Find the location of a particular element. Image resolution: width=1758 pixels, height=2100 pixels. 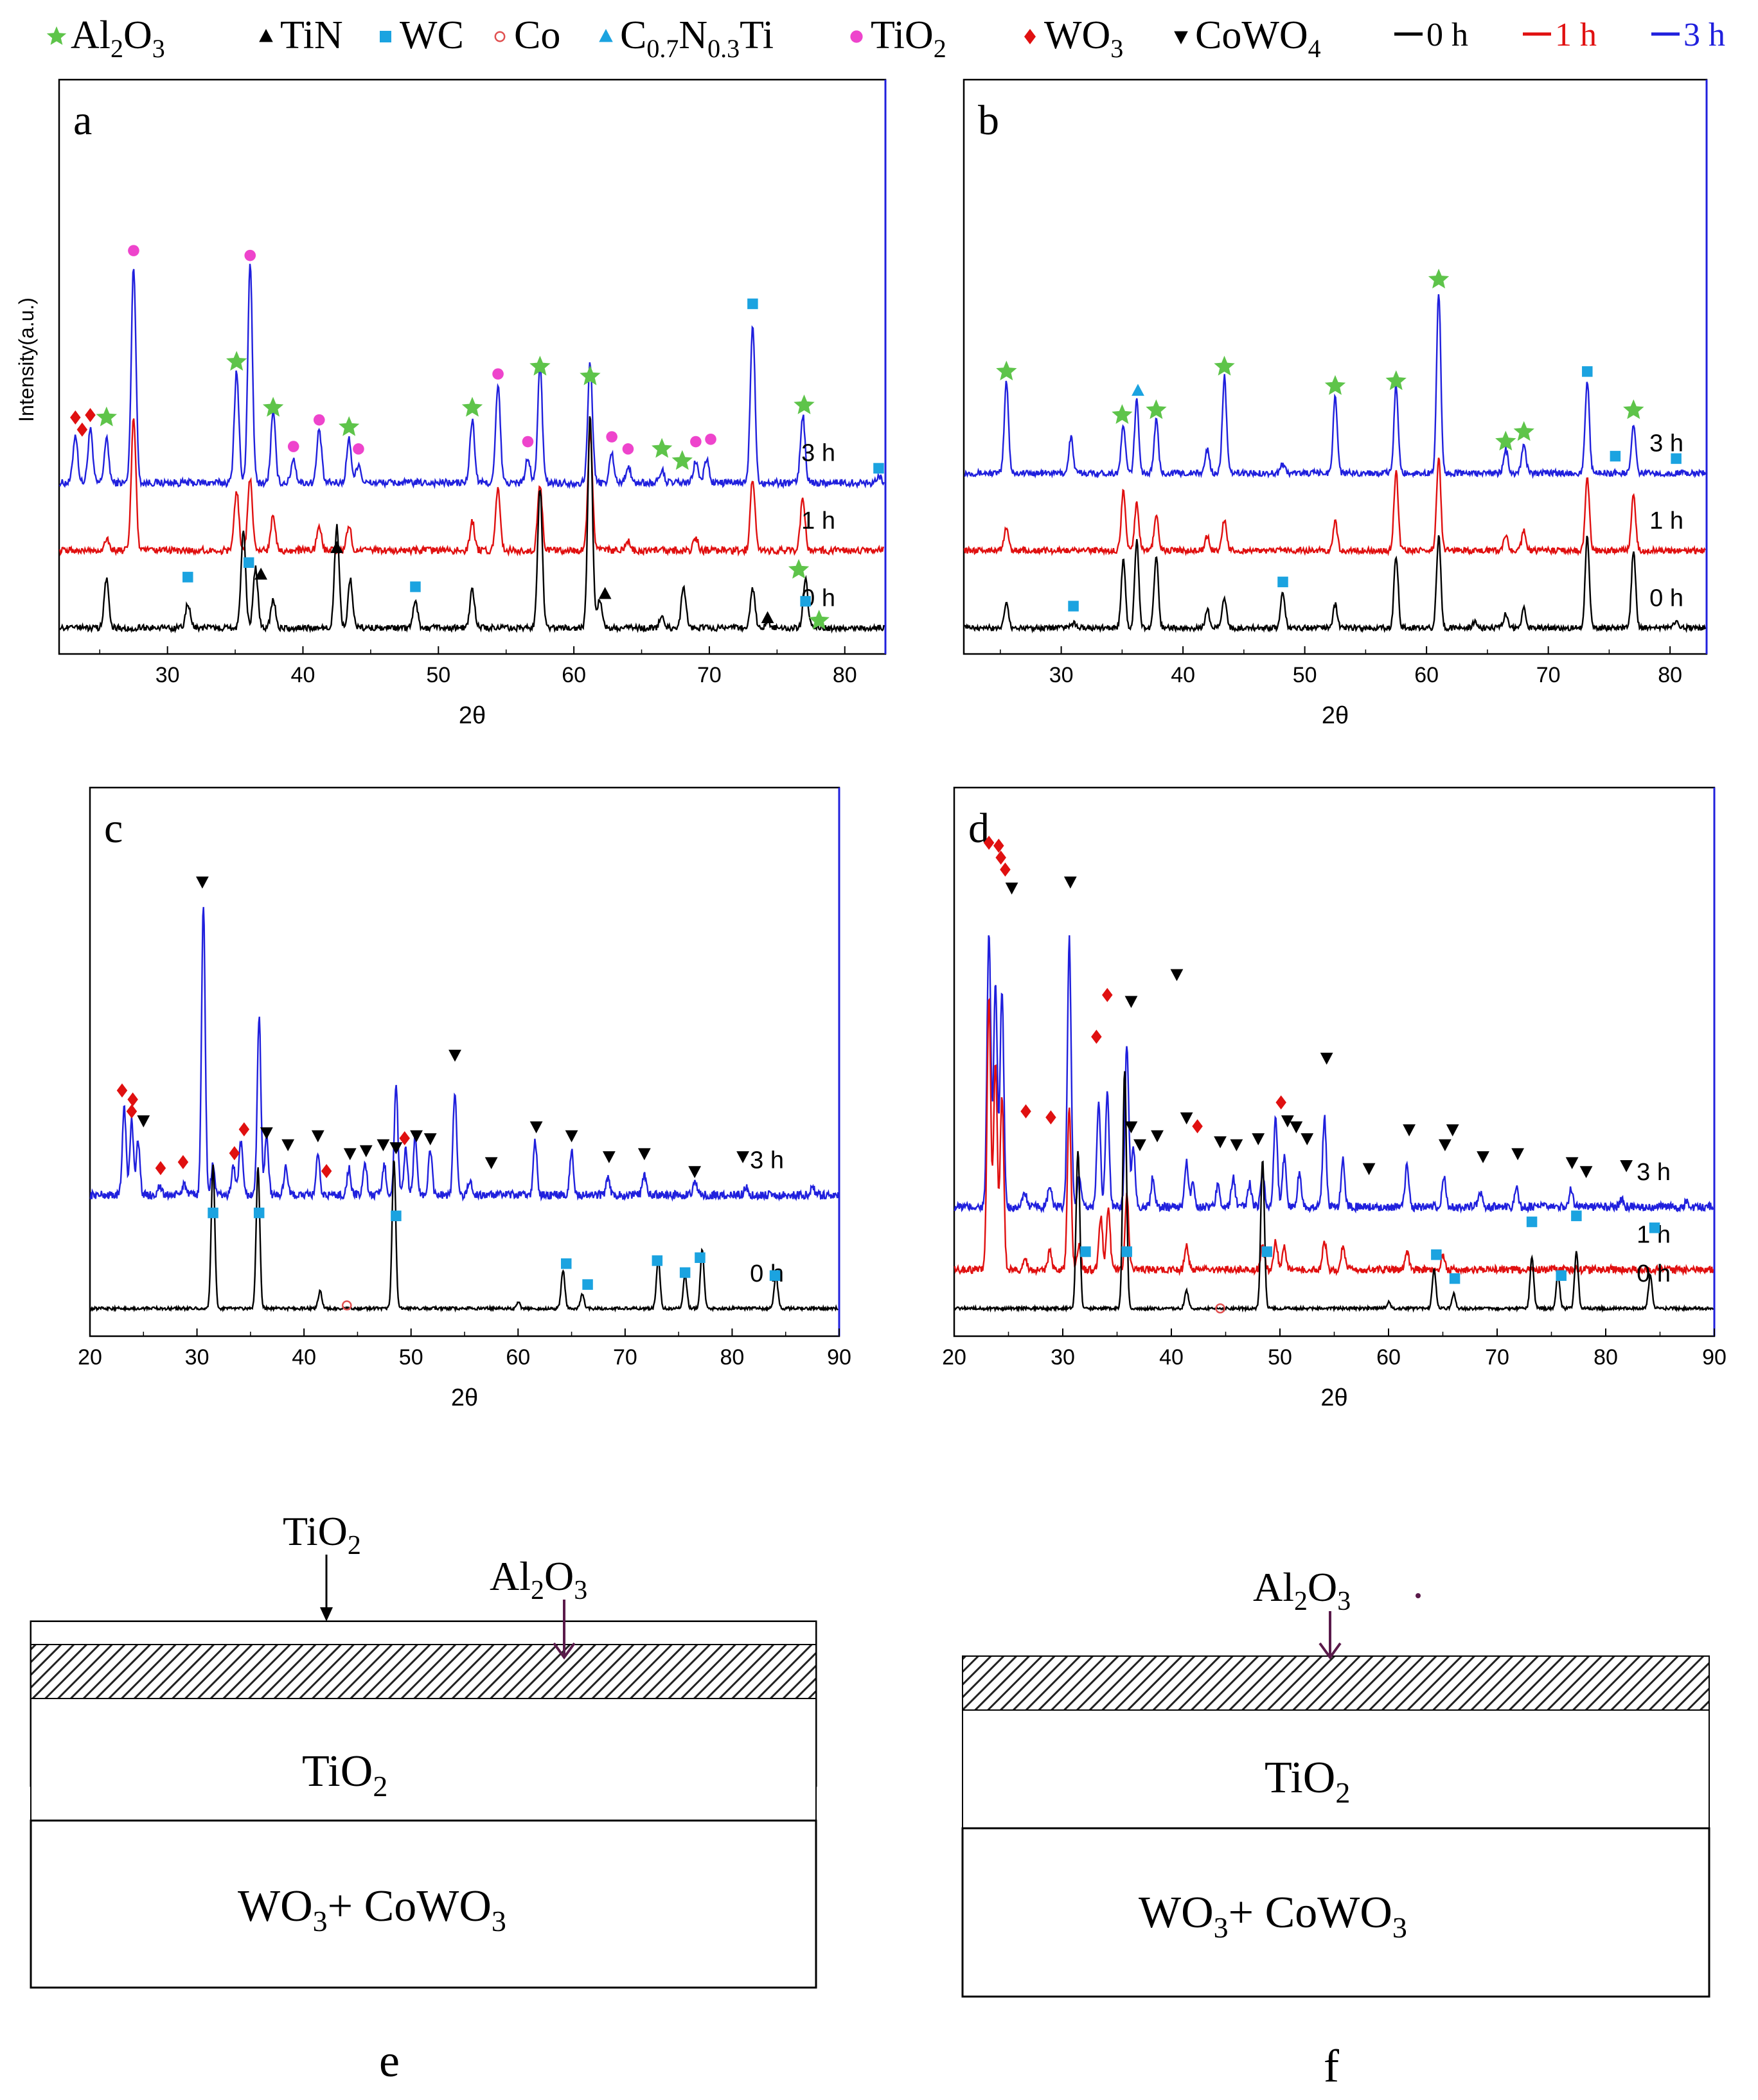

legend-label: Co is located at coordinates (537, 35).